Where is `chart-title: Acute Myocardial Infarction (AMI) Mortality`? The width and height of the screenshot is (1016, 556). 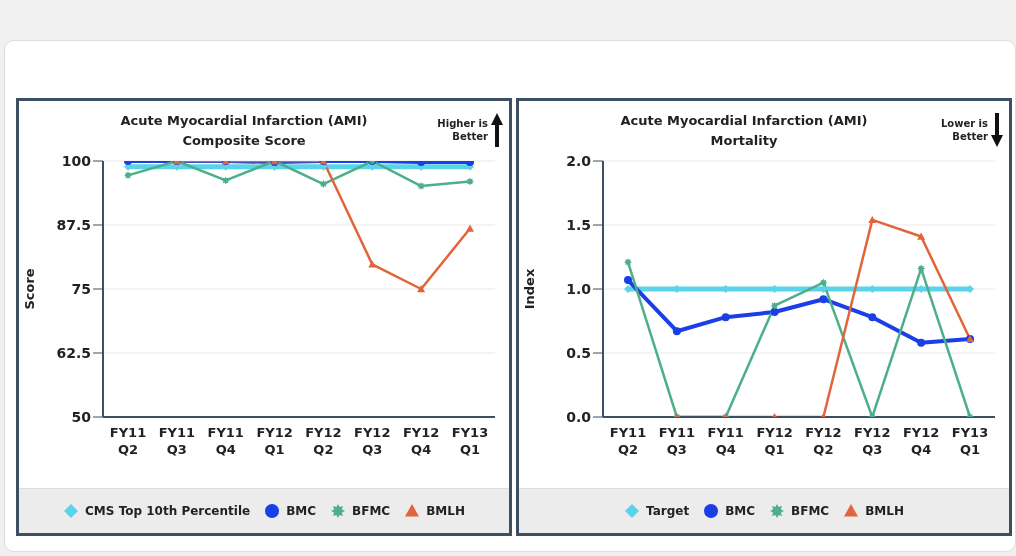 chart-title: Acute Myocardial Infarction (AMI) Mortality is located at coordinates (744, 131).